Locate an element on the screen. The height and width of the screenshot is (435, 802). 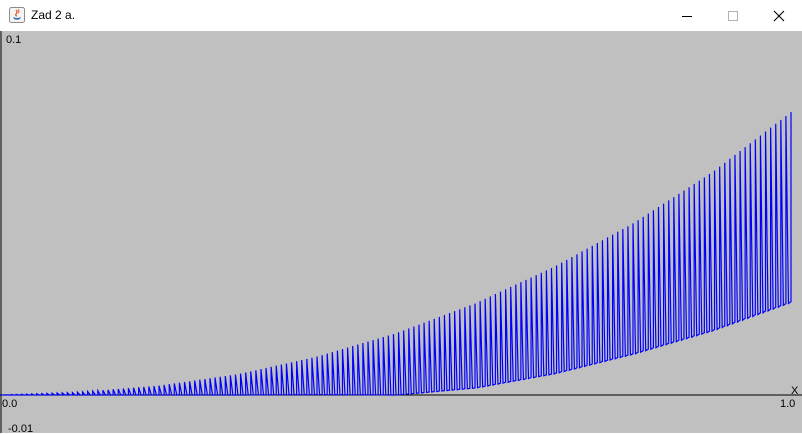
x-axis-label: X is located at coordinates (795, 391).